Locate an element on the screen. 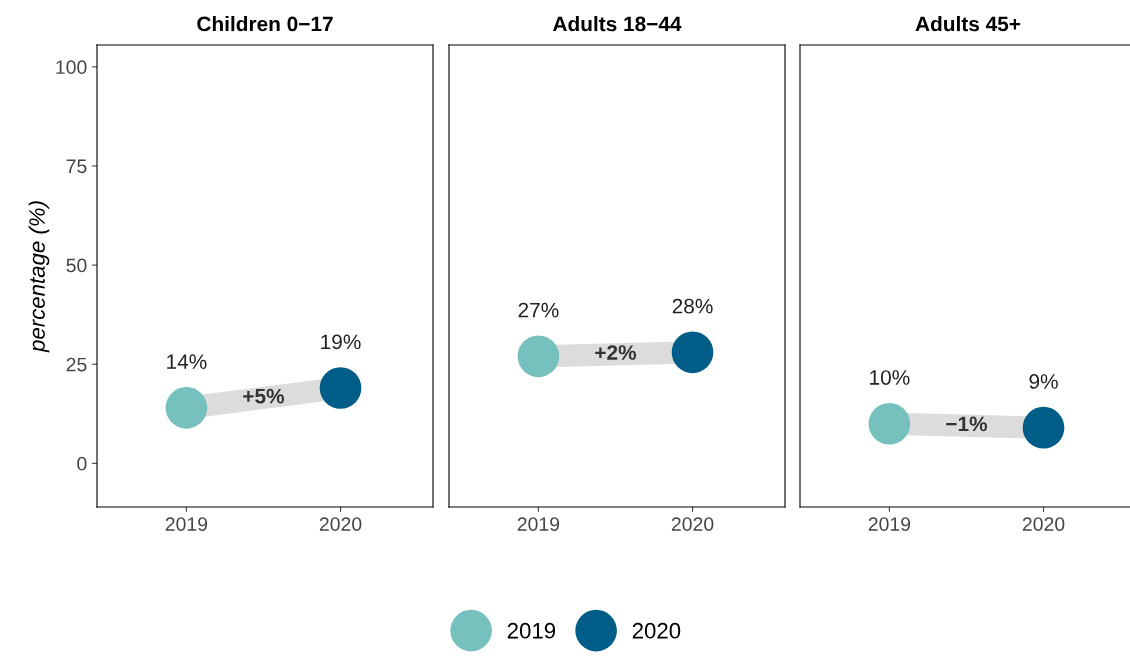  y-tick-label: 100 is located at coordinates (71, 67).